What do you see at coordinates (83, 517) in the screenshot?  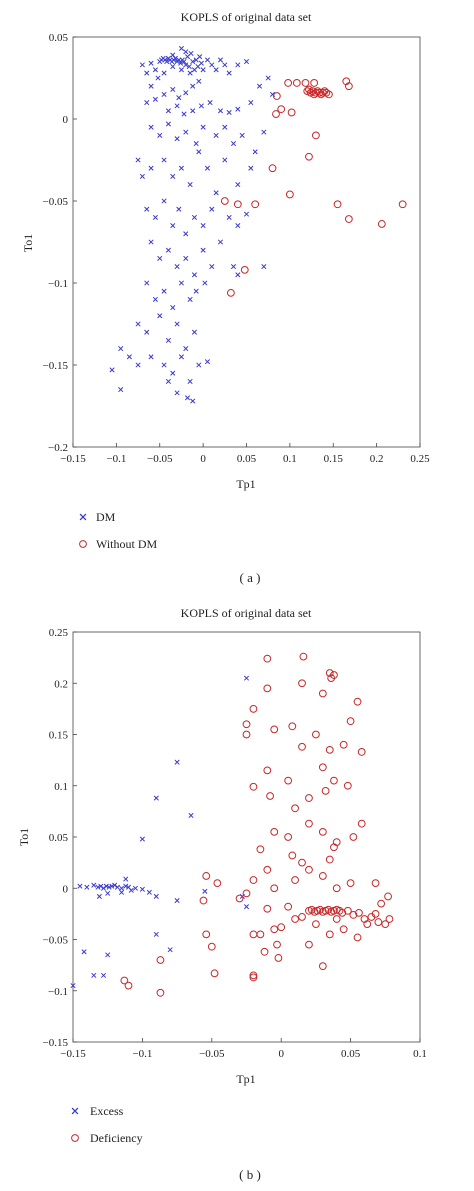 I see `legend-a-dm-marker` at bounding box center [83, 517].